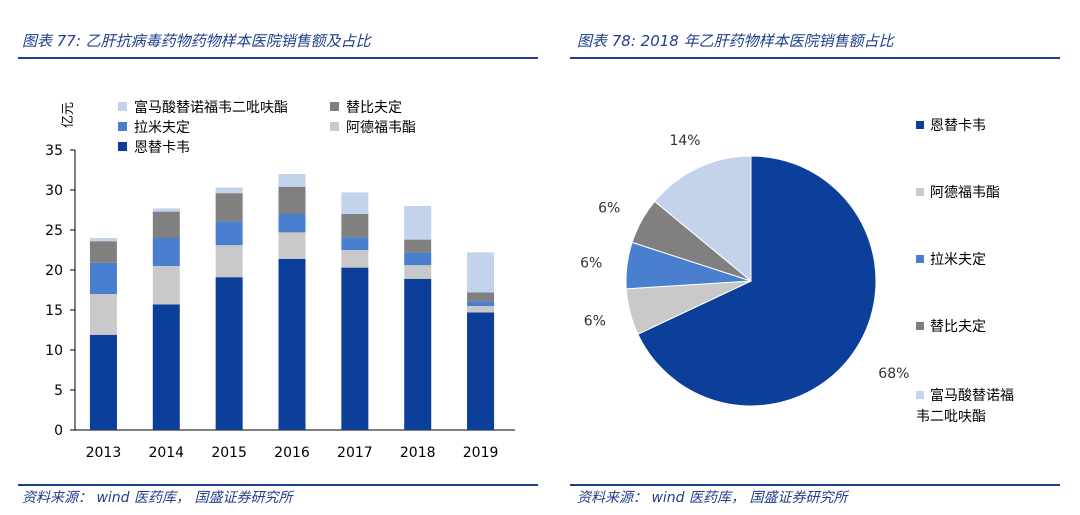 The height and width of the screenshot is (515, 1080). Describe the element at coordinates (58, 391) in the screenshot. I see `y-tick-label: 5` at that location.